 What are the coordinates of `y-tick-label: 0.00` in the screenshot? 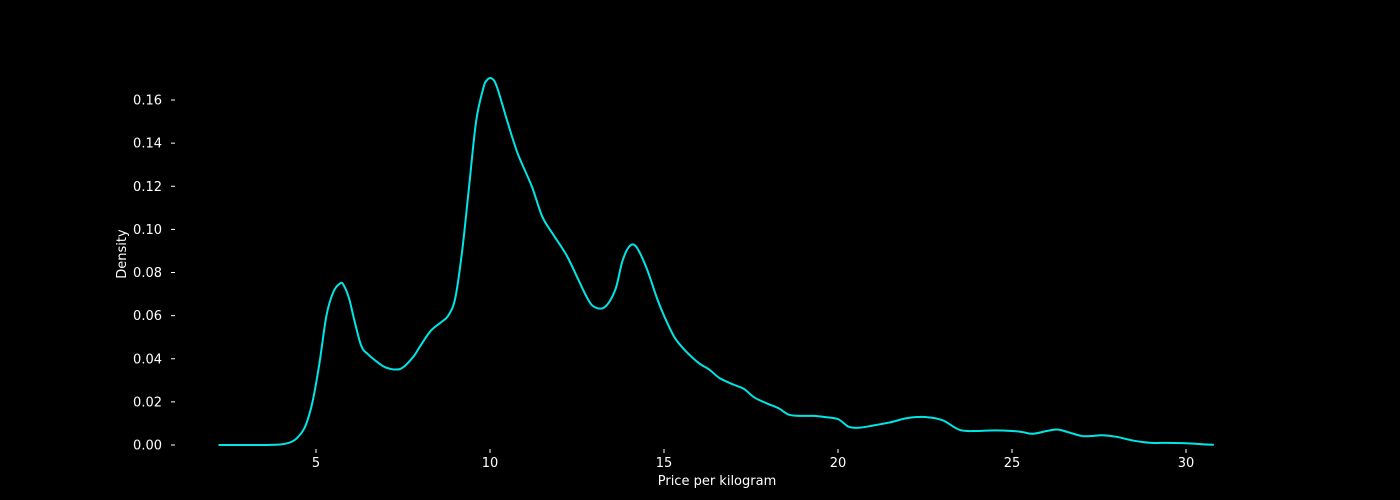 It's located at (147, 446).